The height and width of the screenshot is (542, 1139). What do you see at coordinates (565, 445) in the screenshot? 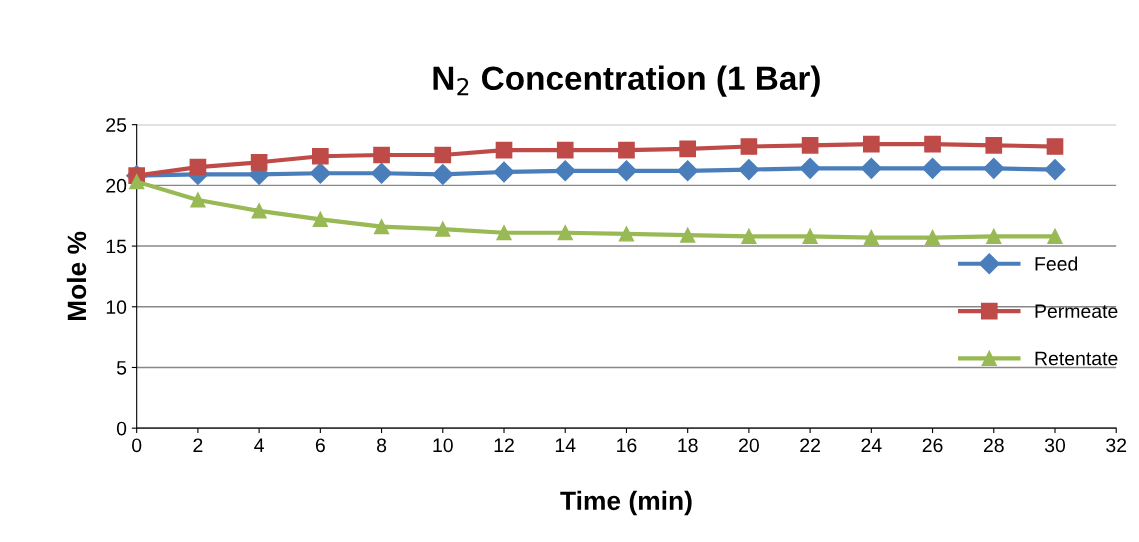
I see `x-tick-label: 14` at bounding box center [565, 445].